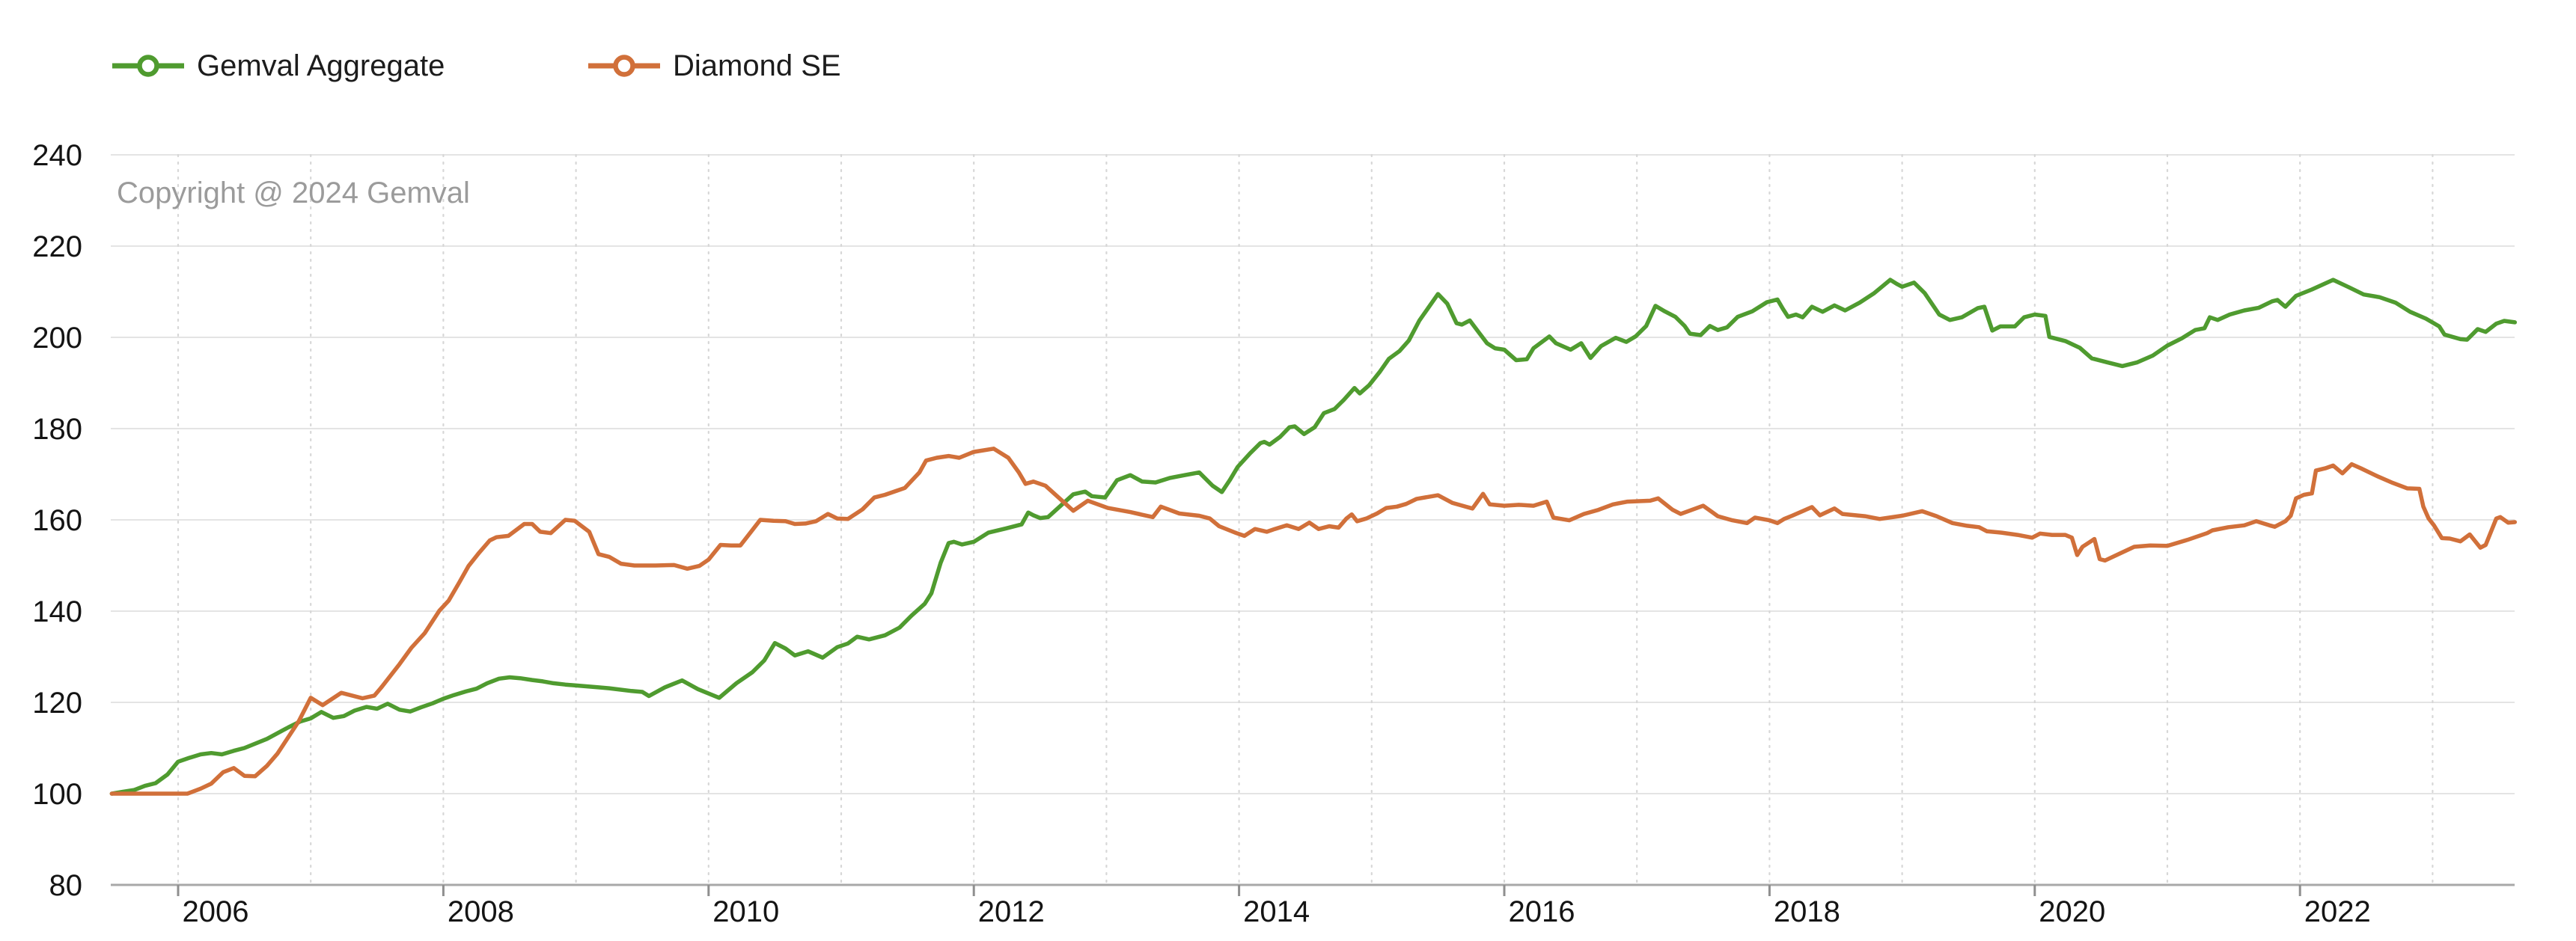  I want to click on x-tick-label: 2006, so click(216, 911).